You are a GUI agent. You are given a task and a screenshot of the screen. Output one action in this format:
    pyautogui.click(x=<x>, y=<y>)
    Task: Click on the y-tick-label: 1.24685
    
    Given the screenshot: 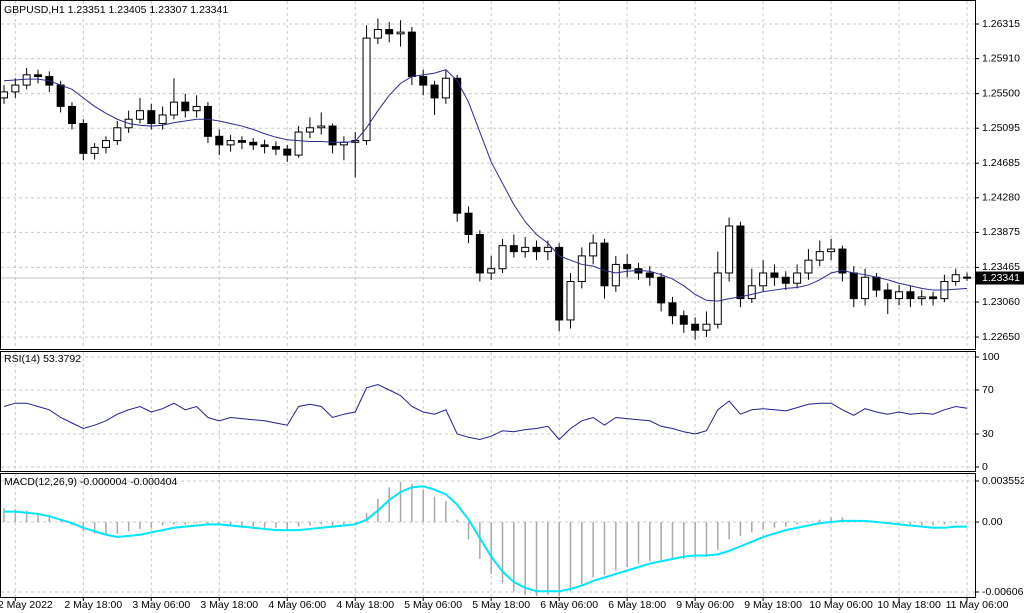 What is the action you would take?
    pyautogui.click(x=1001, y=163)
    